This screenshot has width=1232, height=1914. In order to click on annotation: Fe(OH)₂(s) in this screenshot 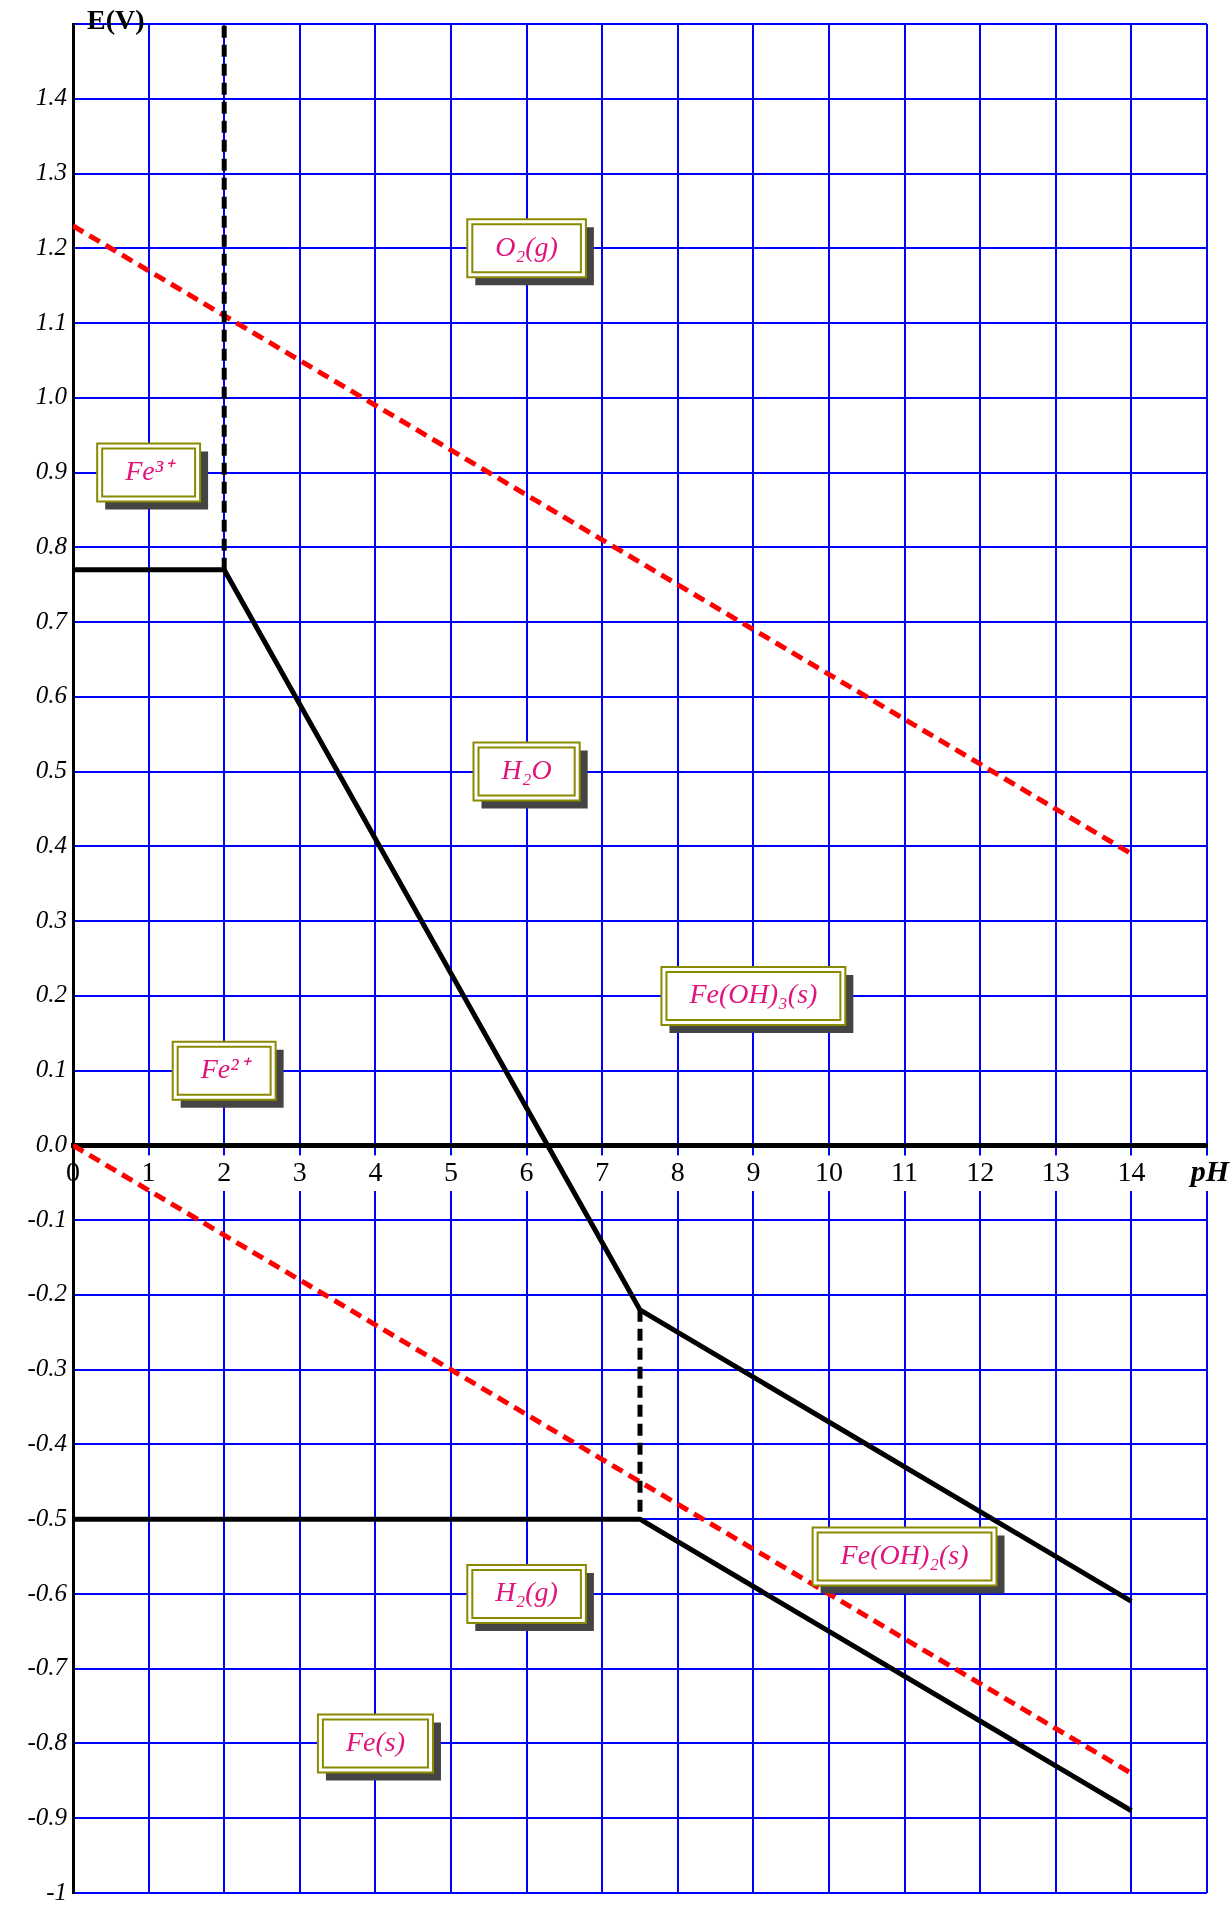, I will do `click(904, 1554)`.